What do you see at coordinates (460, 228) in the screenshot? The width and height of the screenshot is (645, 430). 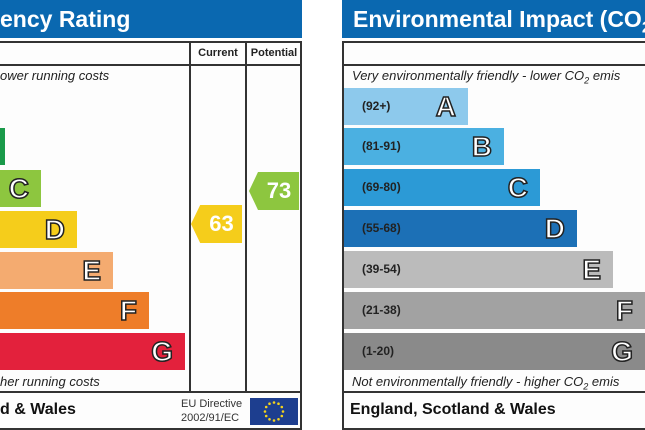 I see `band-bar-d: (55-68) D` at bounding box center [460, 228].